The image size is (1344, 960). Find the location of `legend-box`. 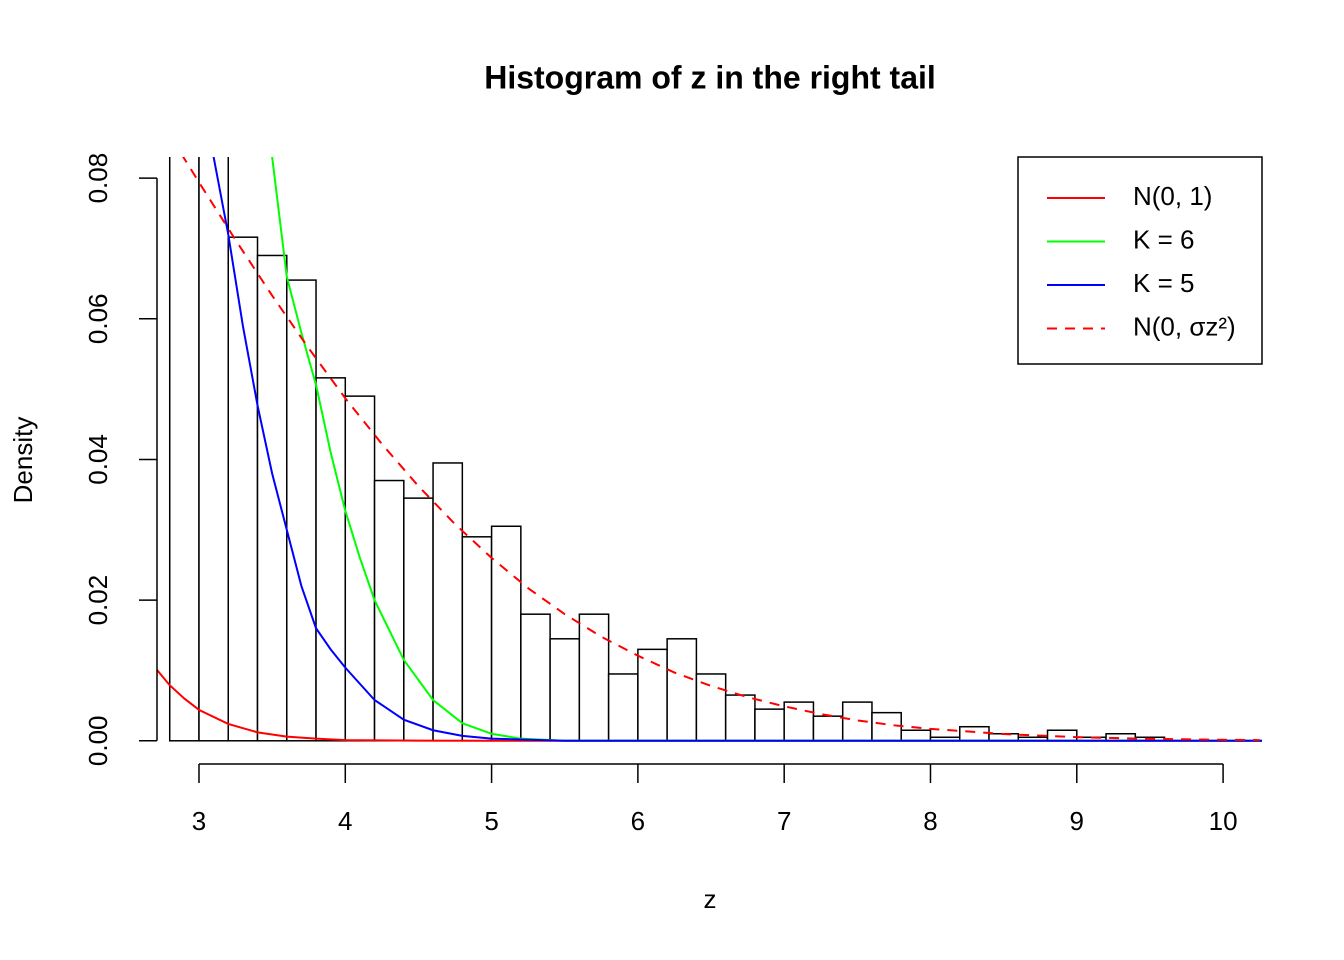

legend-box is located at coordinates (1140, 260).